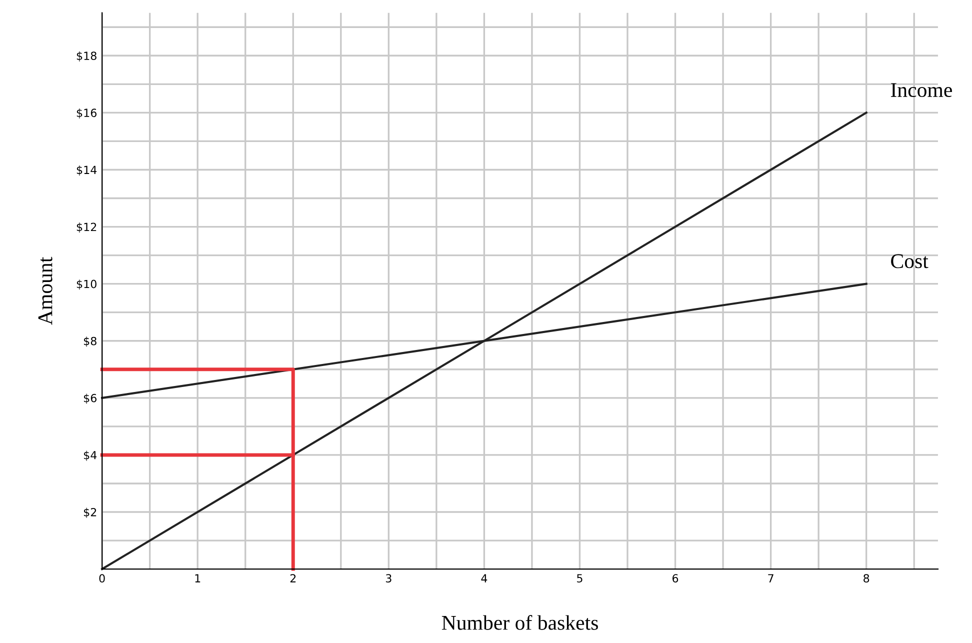 This screenshot has height=643, width=972. I want to click on y-tick-label: $12, so click(86, 227).